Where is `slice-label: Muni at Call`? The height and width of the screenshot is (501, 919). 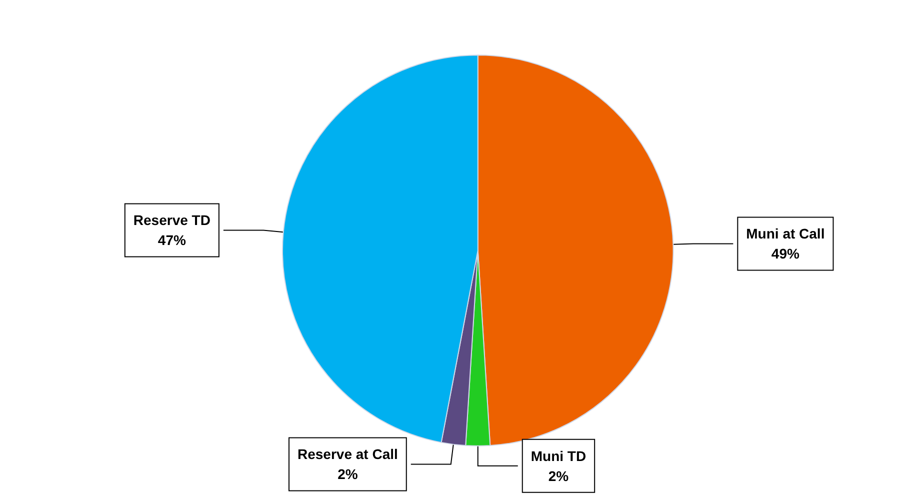
slice-label: Muni at Call is located at coordinates (785, 234).